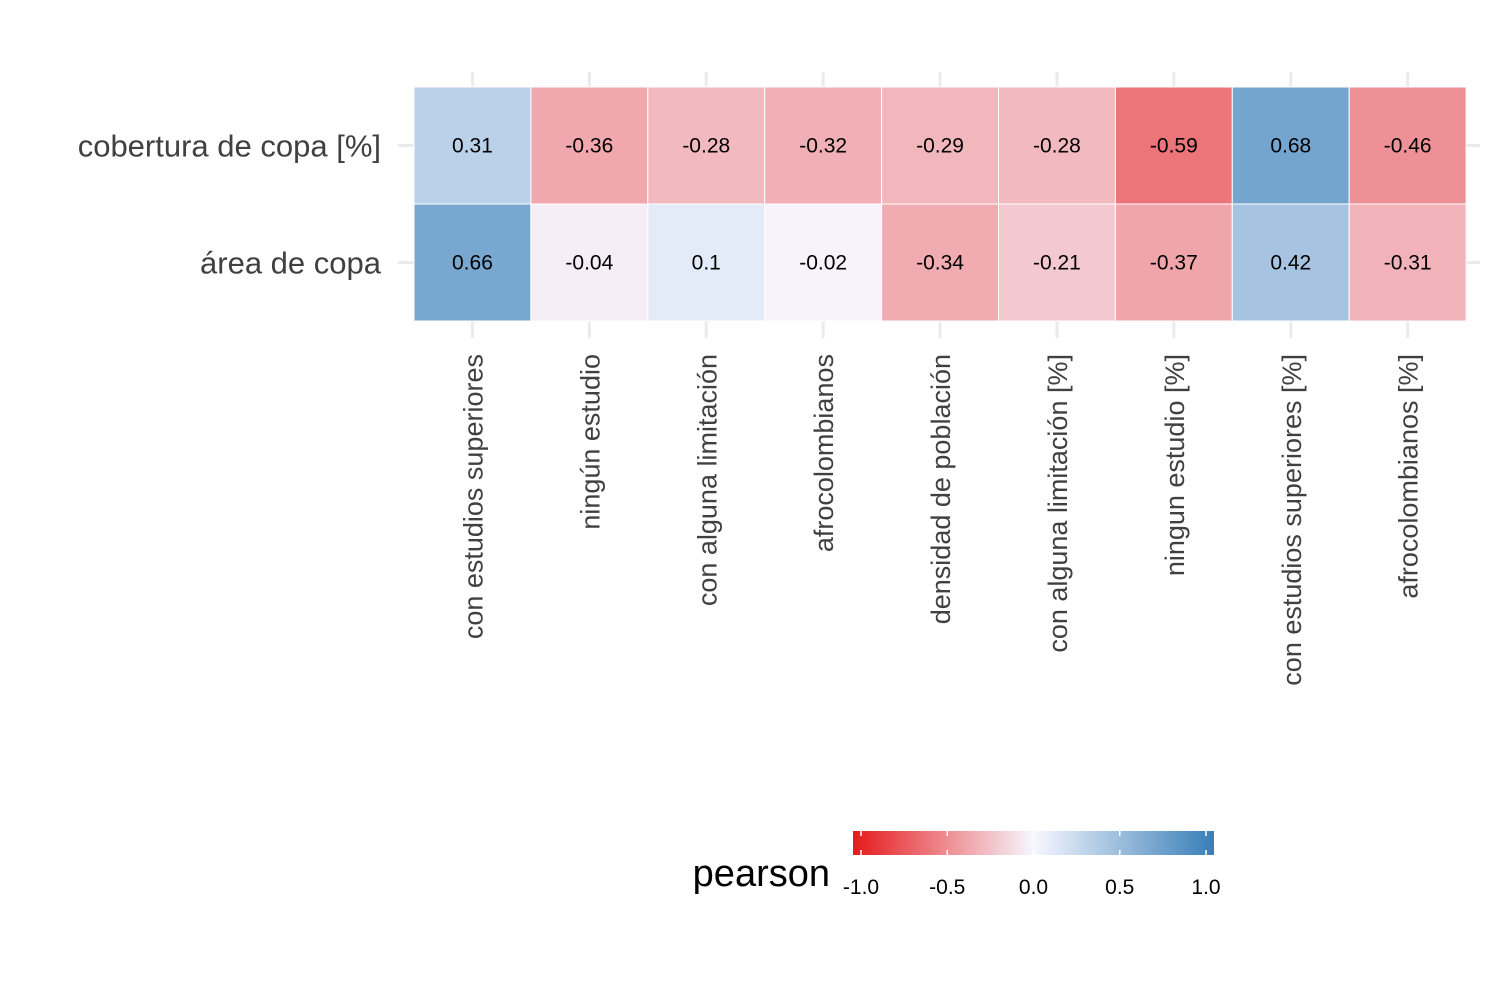  Describe the element at coordinates (1205, 887) in the screenshot. I see `legend-tick-label: 1.0` at that location.